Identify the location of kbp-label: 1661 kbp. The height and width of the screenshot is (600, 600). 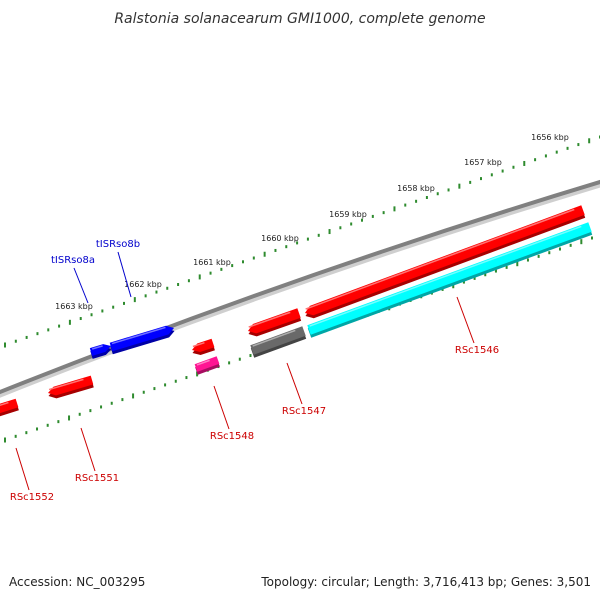
(212, 262).